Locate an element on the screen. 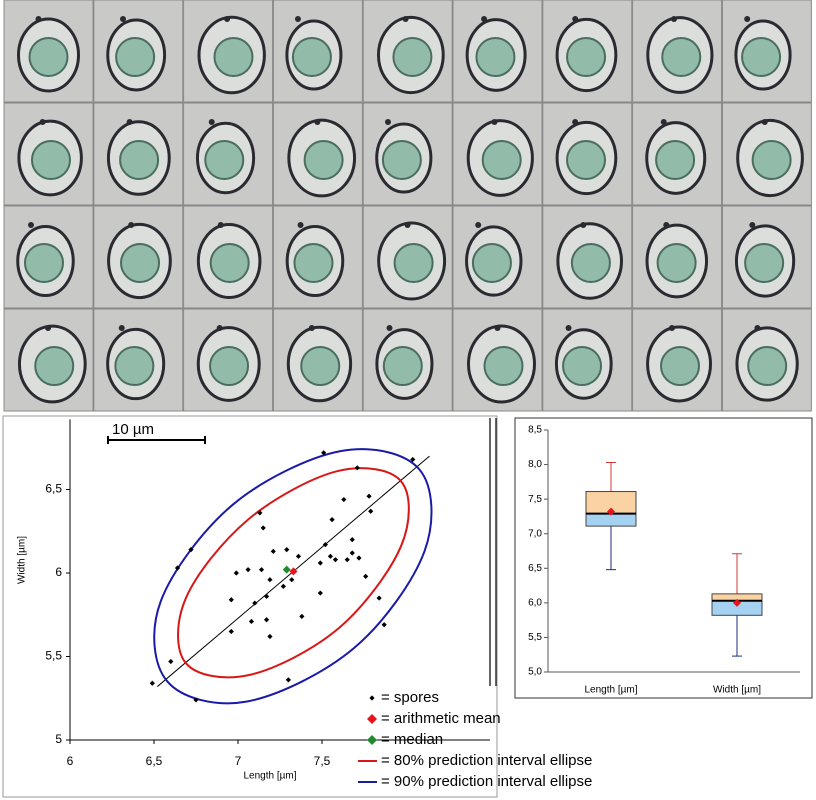 The width and height of the screenshot is (816, 800). y-tick-label: 8,5 is located at coordinates (535, 430).